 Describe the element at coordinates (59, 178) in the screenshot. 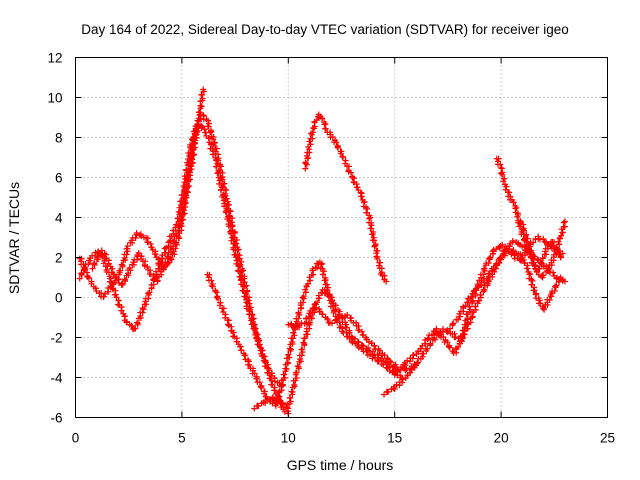

I see `y-tick-label: 6` at that location.